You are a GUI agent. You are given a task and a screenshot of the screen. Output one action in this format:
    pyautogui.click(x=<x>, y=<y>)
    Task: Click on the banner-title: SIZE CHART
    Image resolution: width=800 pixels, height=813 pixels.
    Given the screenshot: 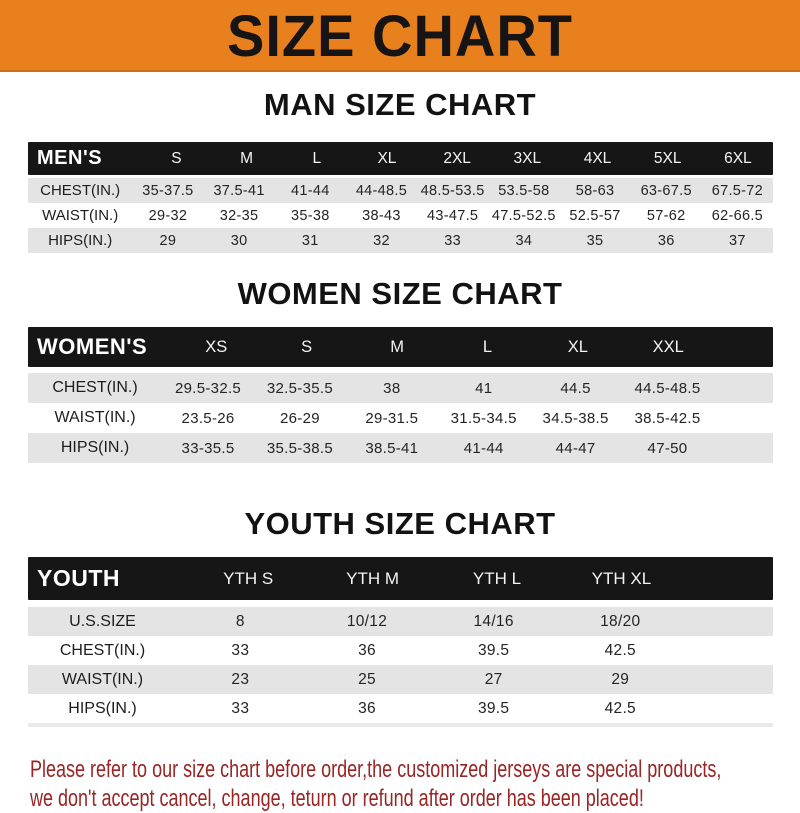 What is the action you would take?
    pyautogui.click(x=400, y=35)
    